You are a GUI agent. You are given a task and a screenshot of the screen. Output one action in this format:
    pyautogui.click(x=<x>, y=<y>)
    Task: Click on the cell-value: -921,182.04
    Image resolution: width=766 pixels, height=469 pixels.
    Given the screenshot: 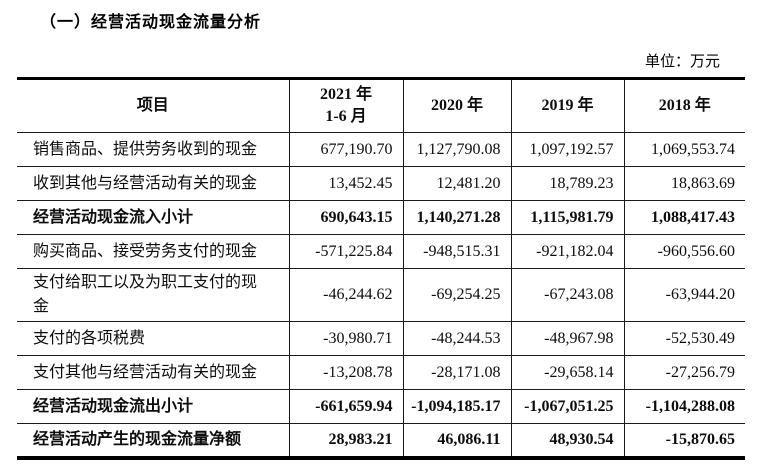 What is the action you would take?
    pyautogui.click(x=567, y=251)
    